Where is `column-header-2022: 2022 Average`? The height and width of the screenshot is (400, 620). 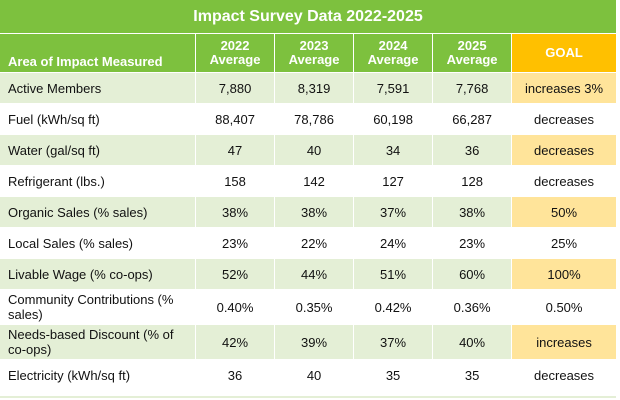
column-header-2022: 2022 Average is located at coordinates (235, 53).